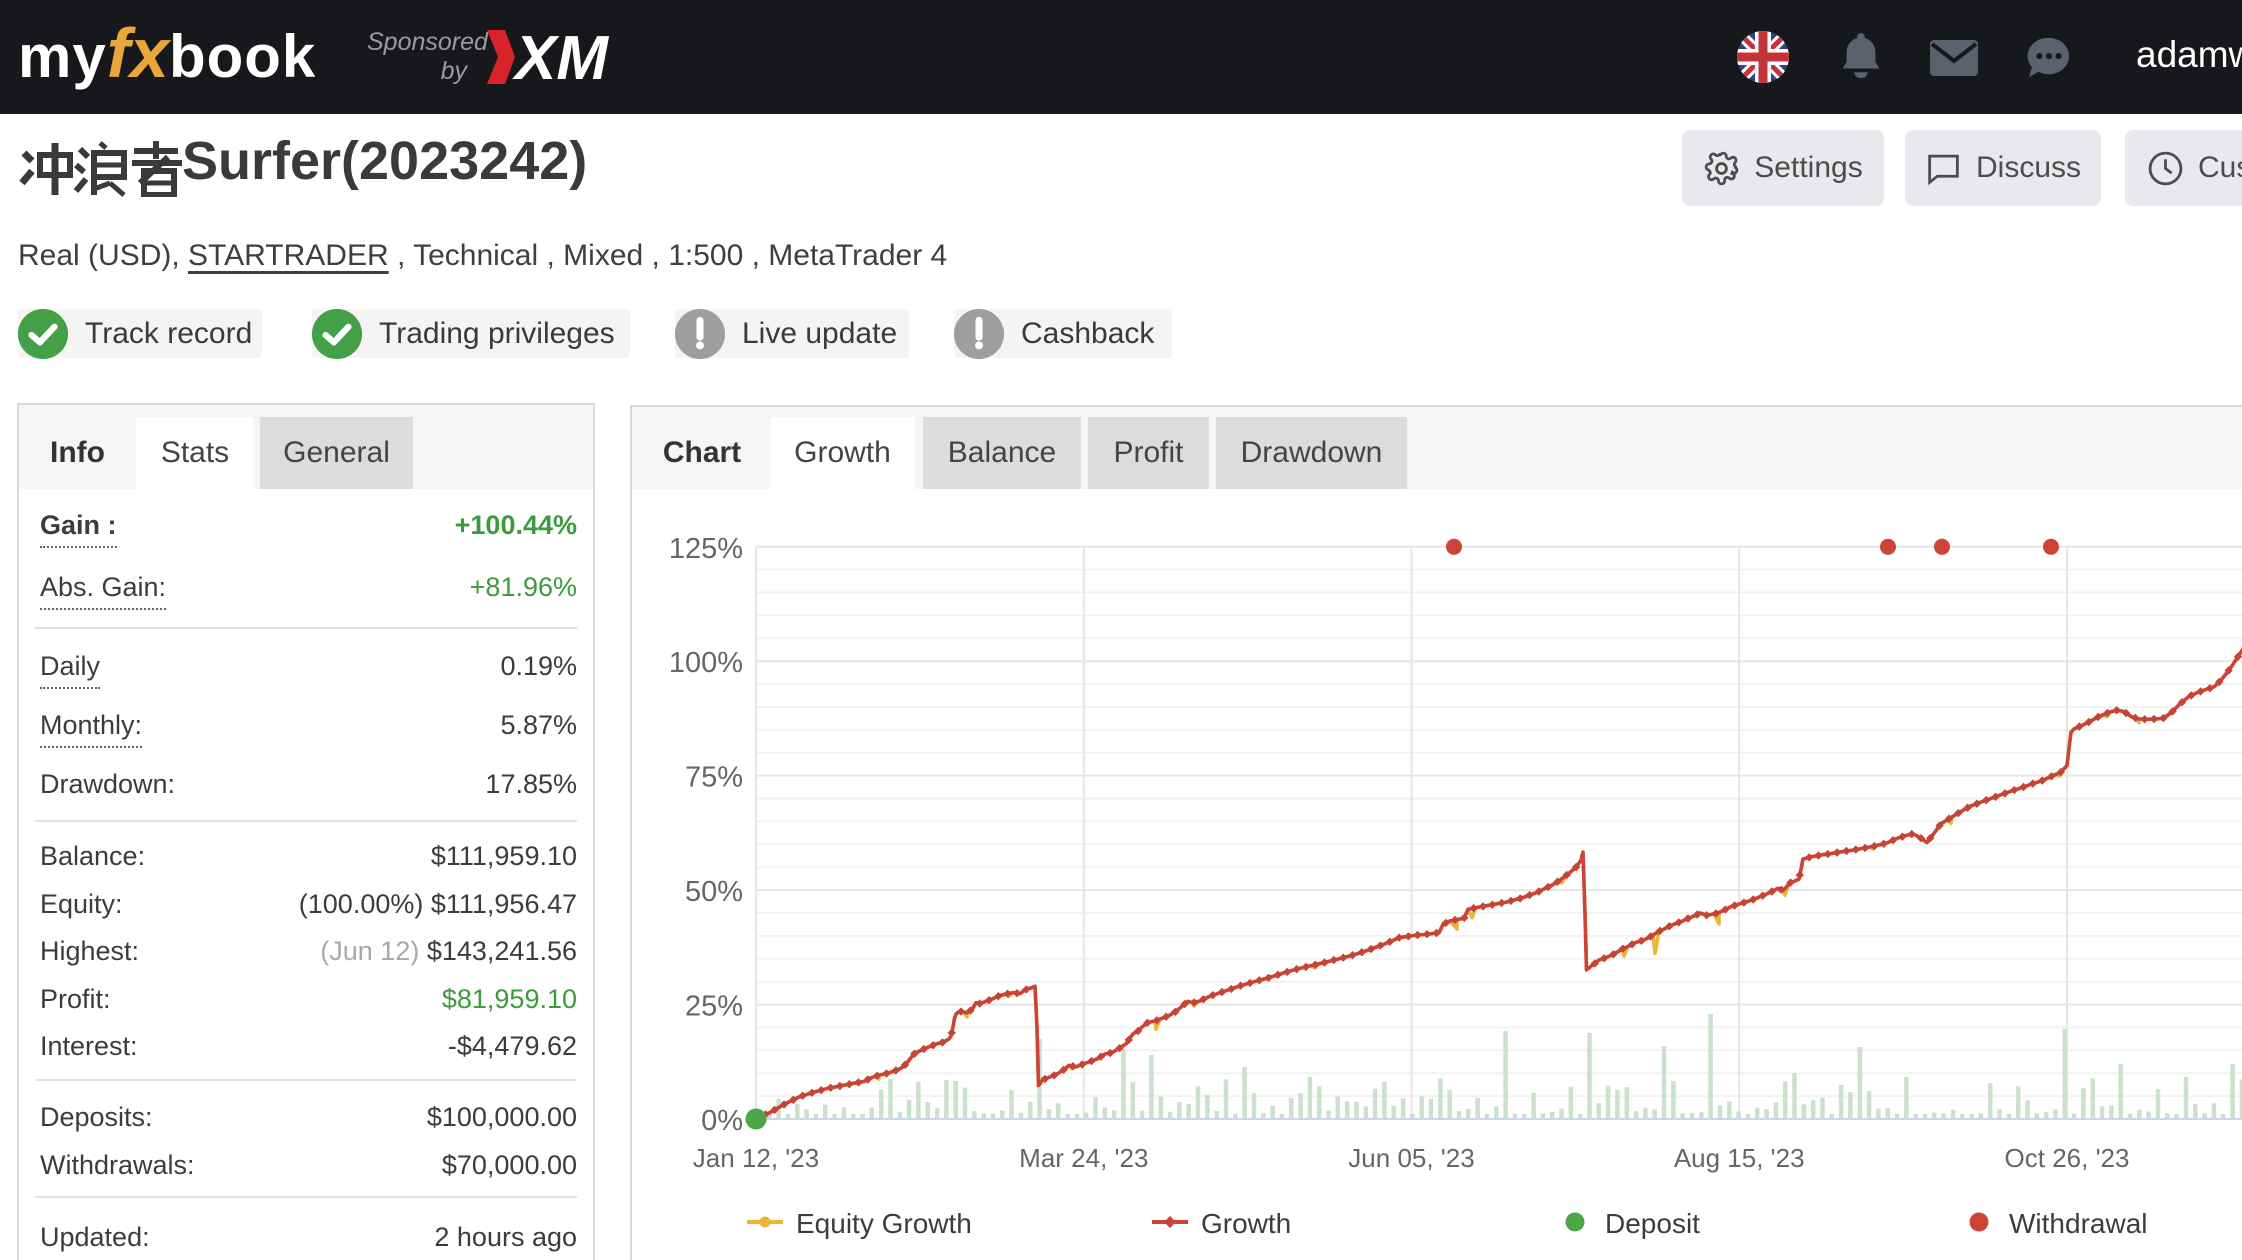 Image resolution: width=2242 pixels, height=1260 pixels. I want to click on svg-text: 0%, so click(722, 1121).